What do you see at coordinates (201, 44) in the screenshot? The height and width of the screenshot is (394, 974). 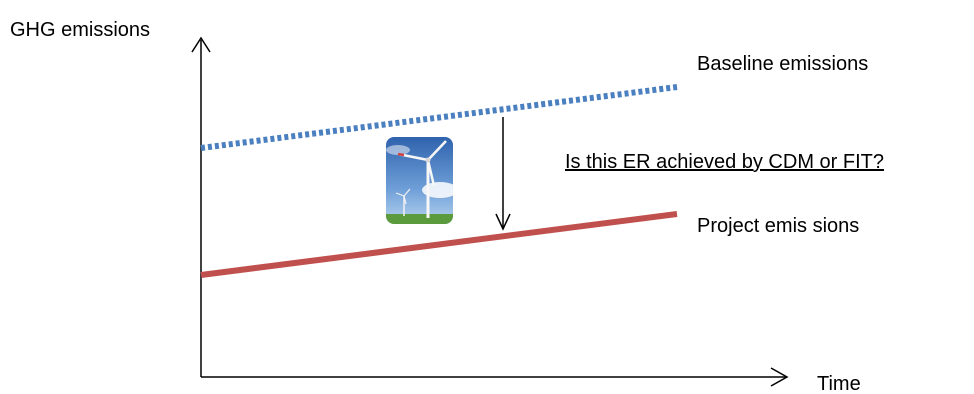 I see `y-axis-arrowhead` at bounding box center [201, 44].